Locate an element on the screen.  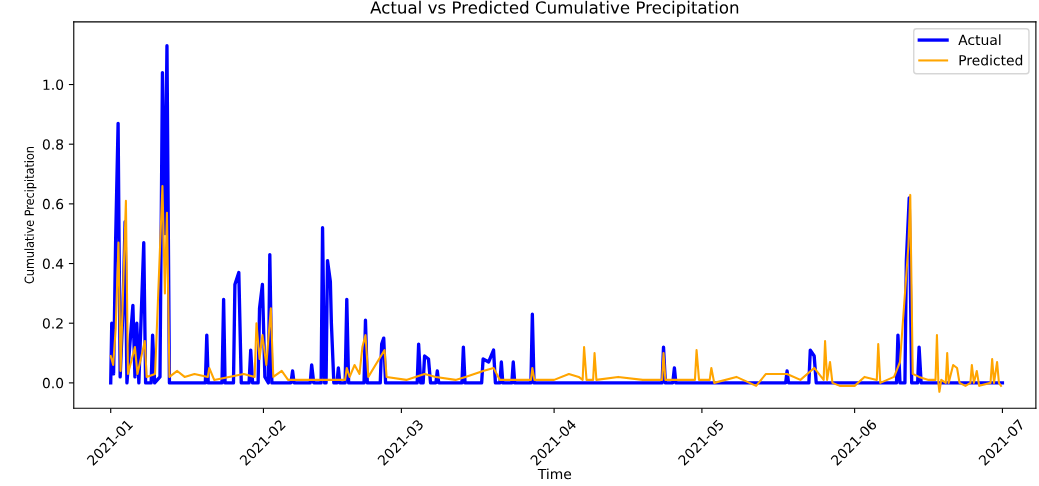
y-tick-label: 0.2 is located at coordinates (52, 323).